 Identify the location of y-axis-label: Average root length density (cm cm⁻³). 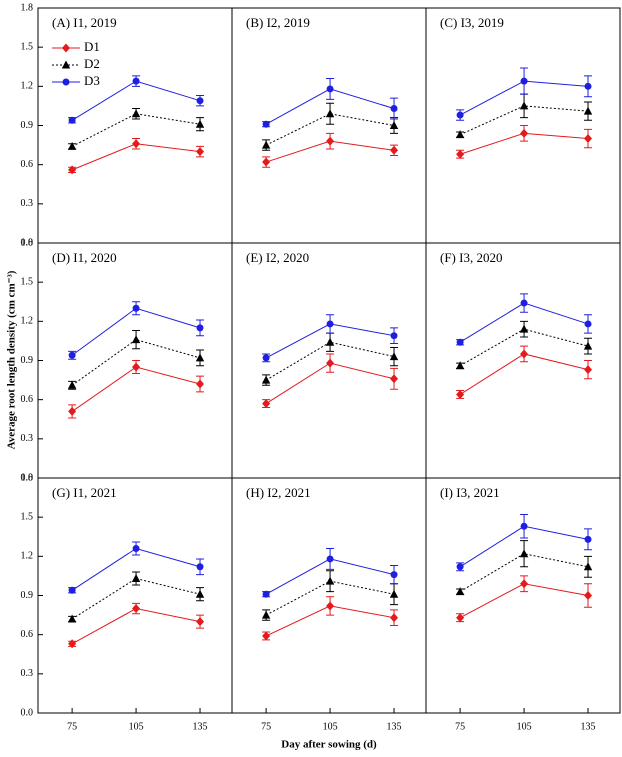
(12, 359).